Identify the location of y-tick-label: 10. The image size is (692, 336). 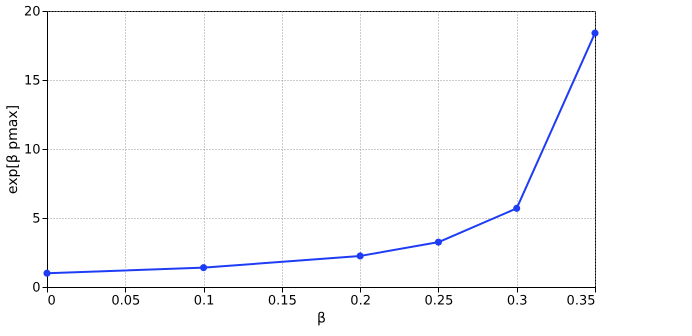
(32, 150).